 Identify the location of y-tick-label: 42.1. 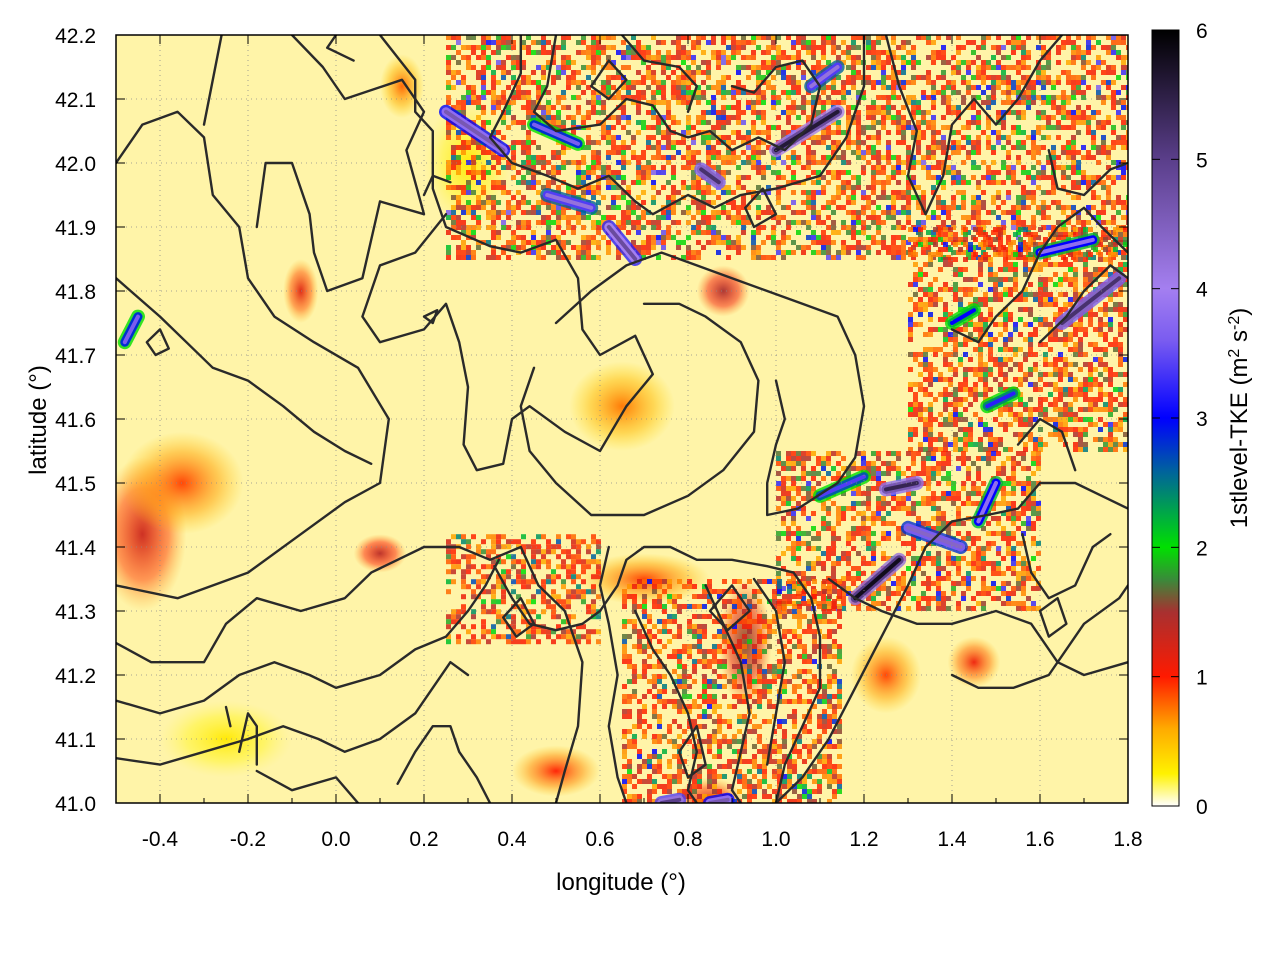
(75, 100).